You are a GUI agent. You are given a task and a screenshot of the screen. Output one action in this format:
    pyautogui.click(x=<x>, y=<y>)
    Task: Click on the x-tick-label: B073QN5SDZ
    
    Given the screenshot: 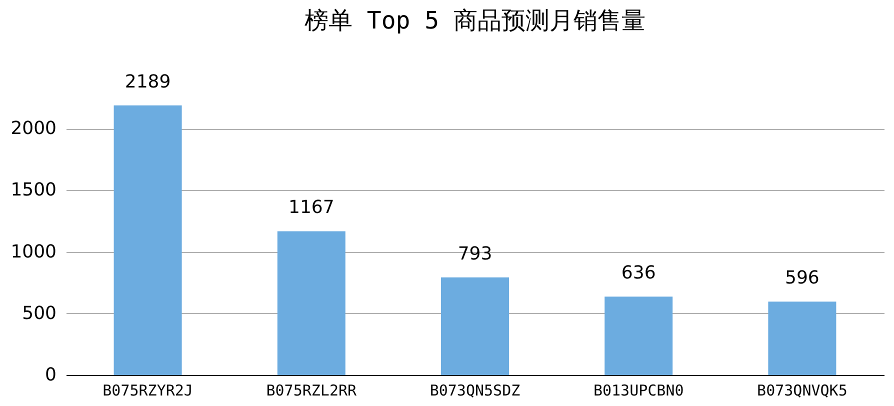 What is the action you would take?
    pyautogui.click(x=475, y=391)
    